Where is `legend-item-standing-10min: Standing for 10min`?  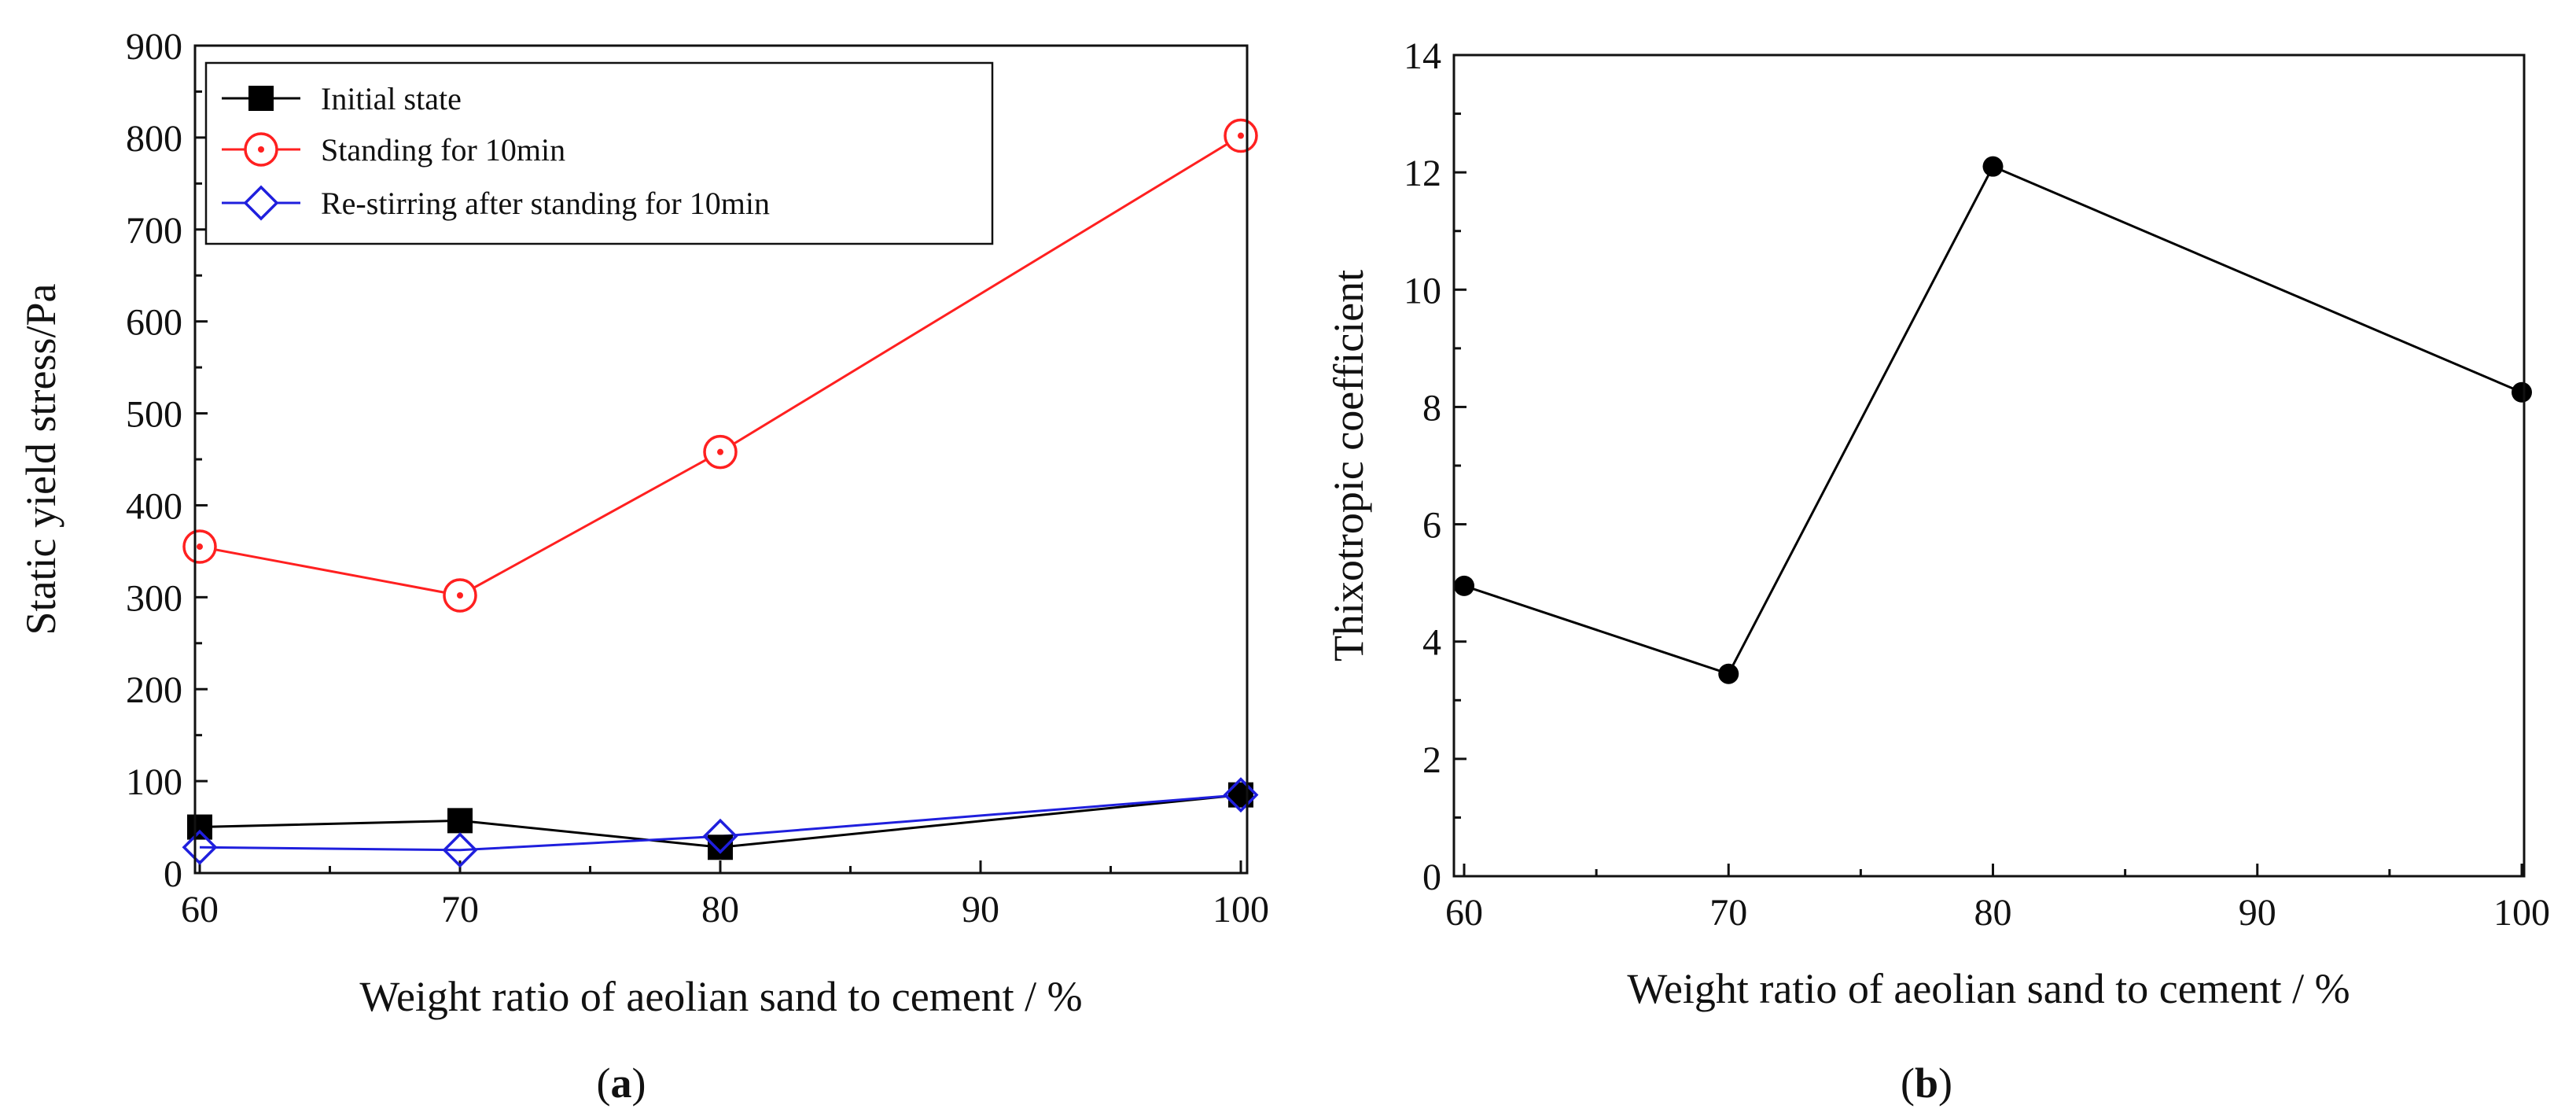
legend-item-standing-10min: Standing for 10min is located at coordinates (393, 150).